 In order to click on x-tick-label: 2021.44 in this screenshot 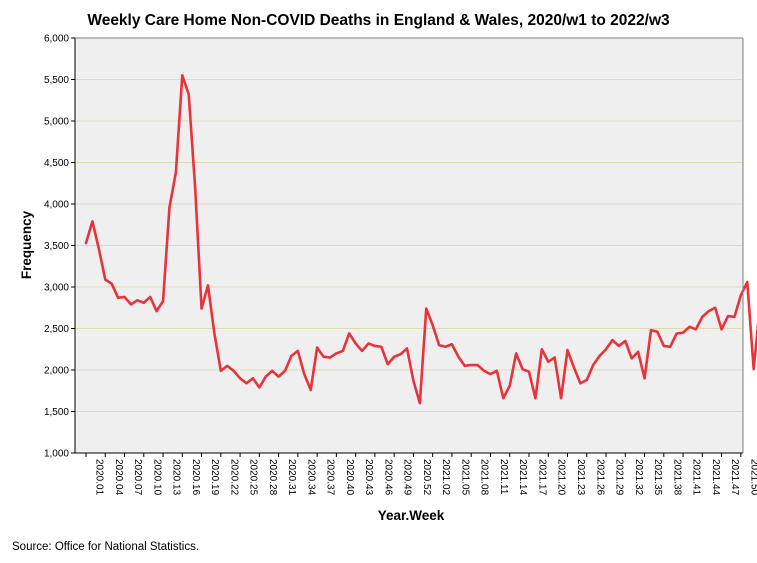, I will do `click(715, 477)`.